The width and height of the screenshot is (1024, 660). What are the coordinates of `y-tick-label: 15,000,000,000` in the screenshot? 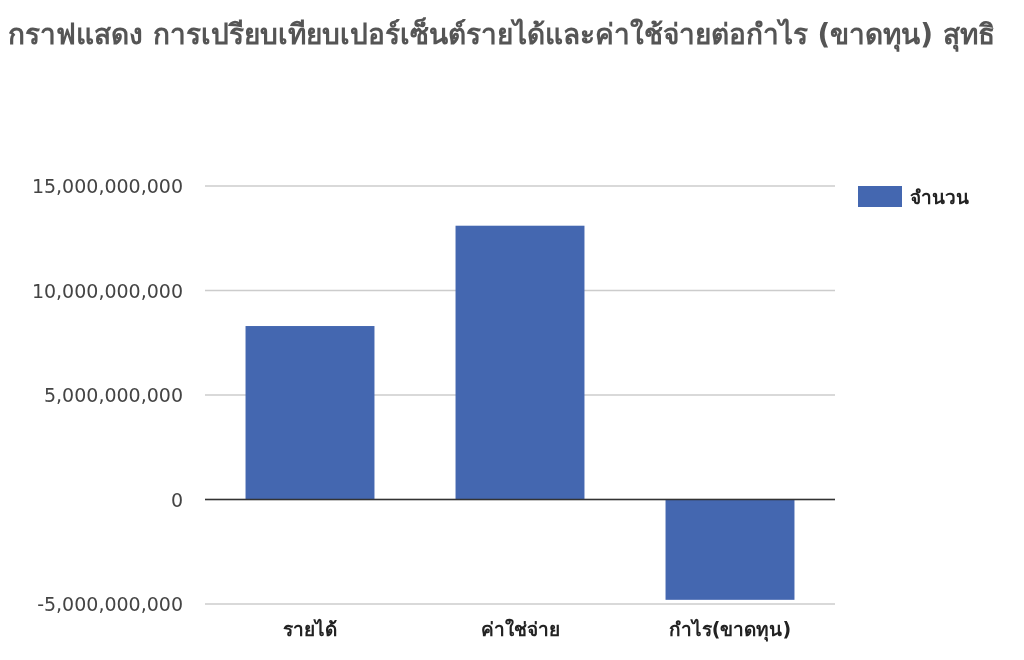 It's located at (107, 186).